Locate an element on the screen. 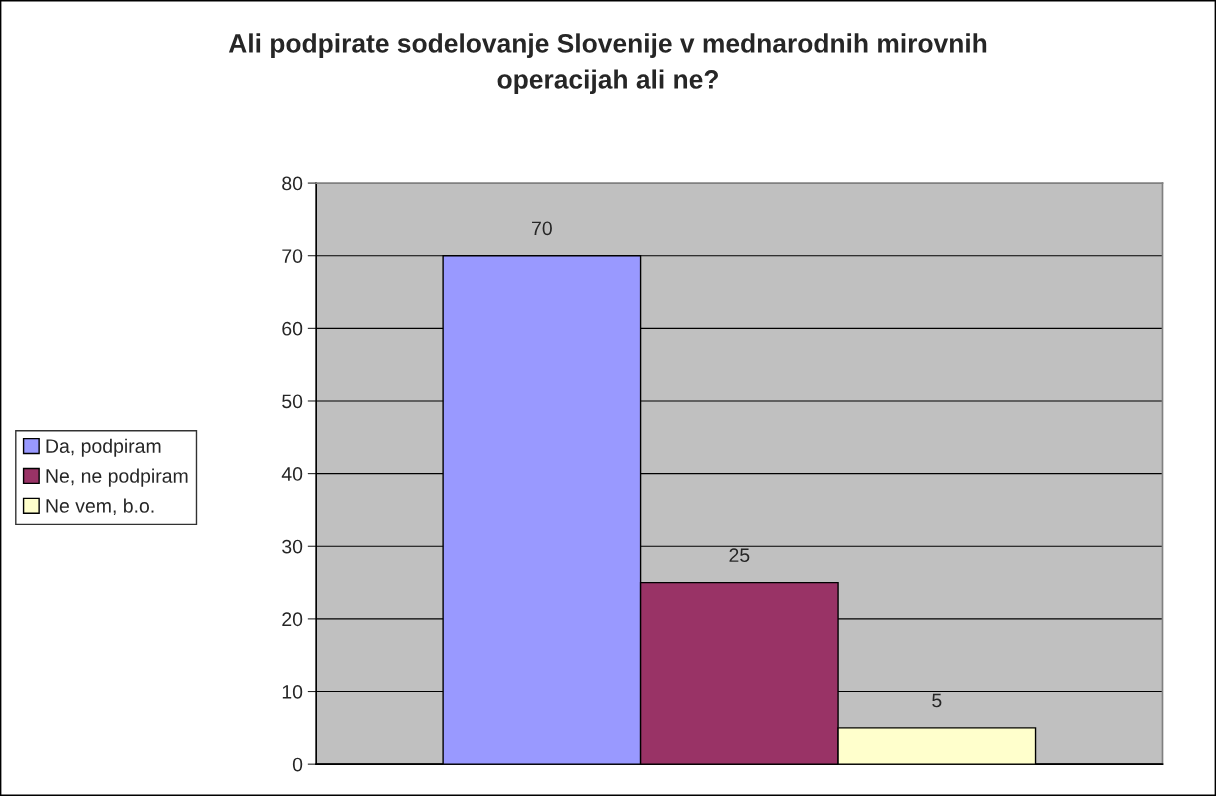 The height and width of the screenshot is (796, 1216). y-tick-label: 10 is located at coordinates (292, 691).